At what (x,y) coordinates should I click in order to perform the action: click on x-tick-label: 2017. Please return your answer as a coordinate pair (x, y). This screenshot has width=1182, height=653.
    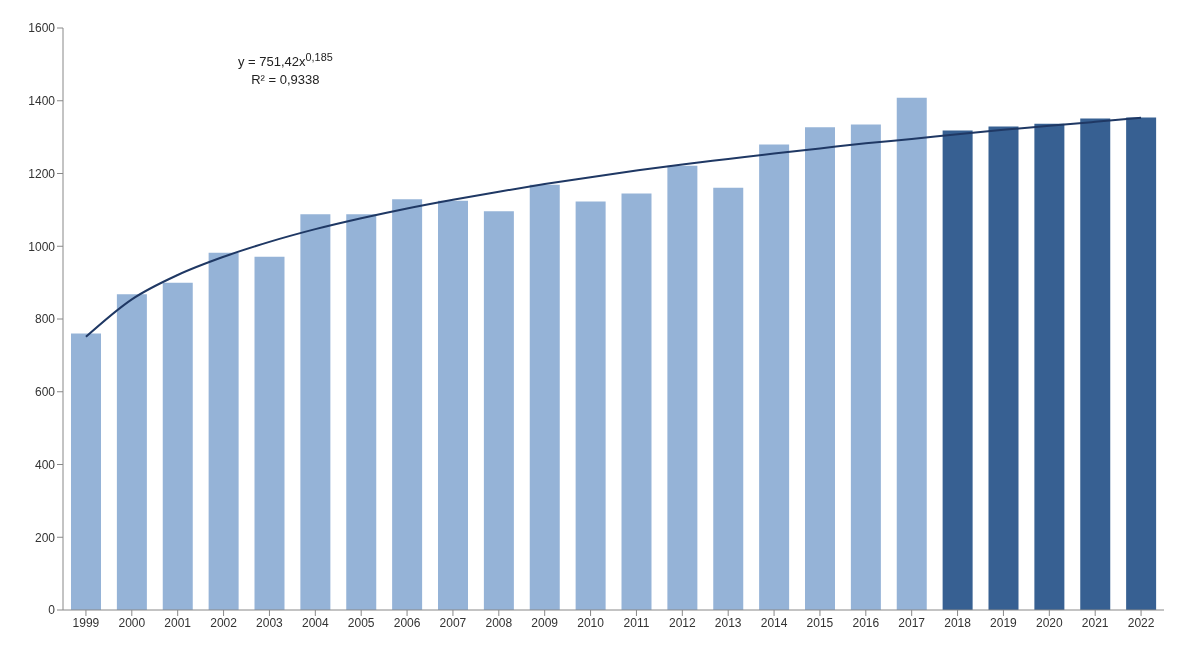
    Looking at the image, I should click on (912, 622).